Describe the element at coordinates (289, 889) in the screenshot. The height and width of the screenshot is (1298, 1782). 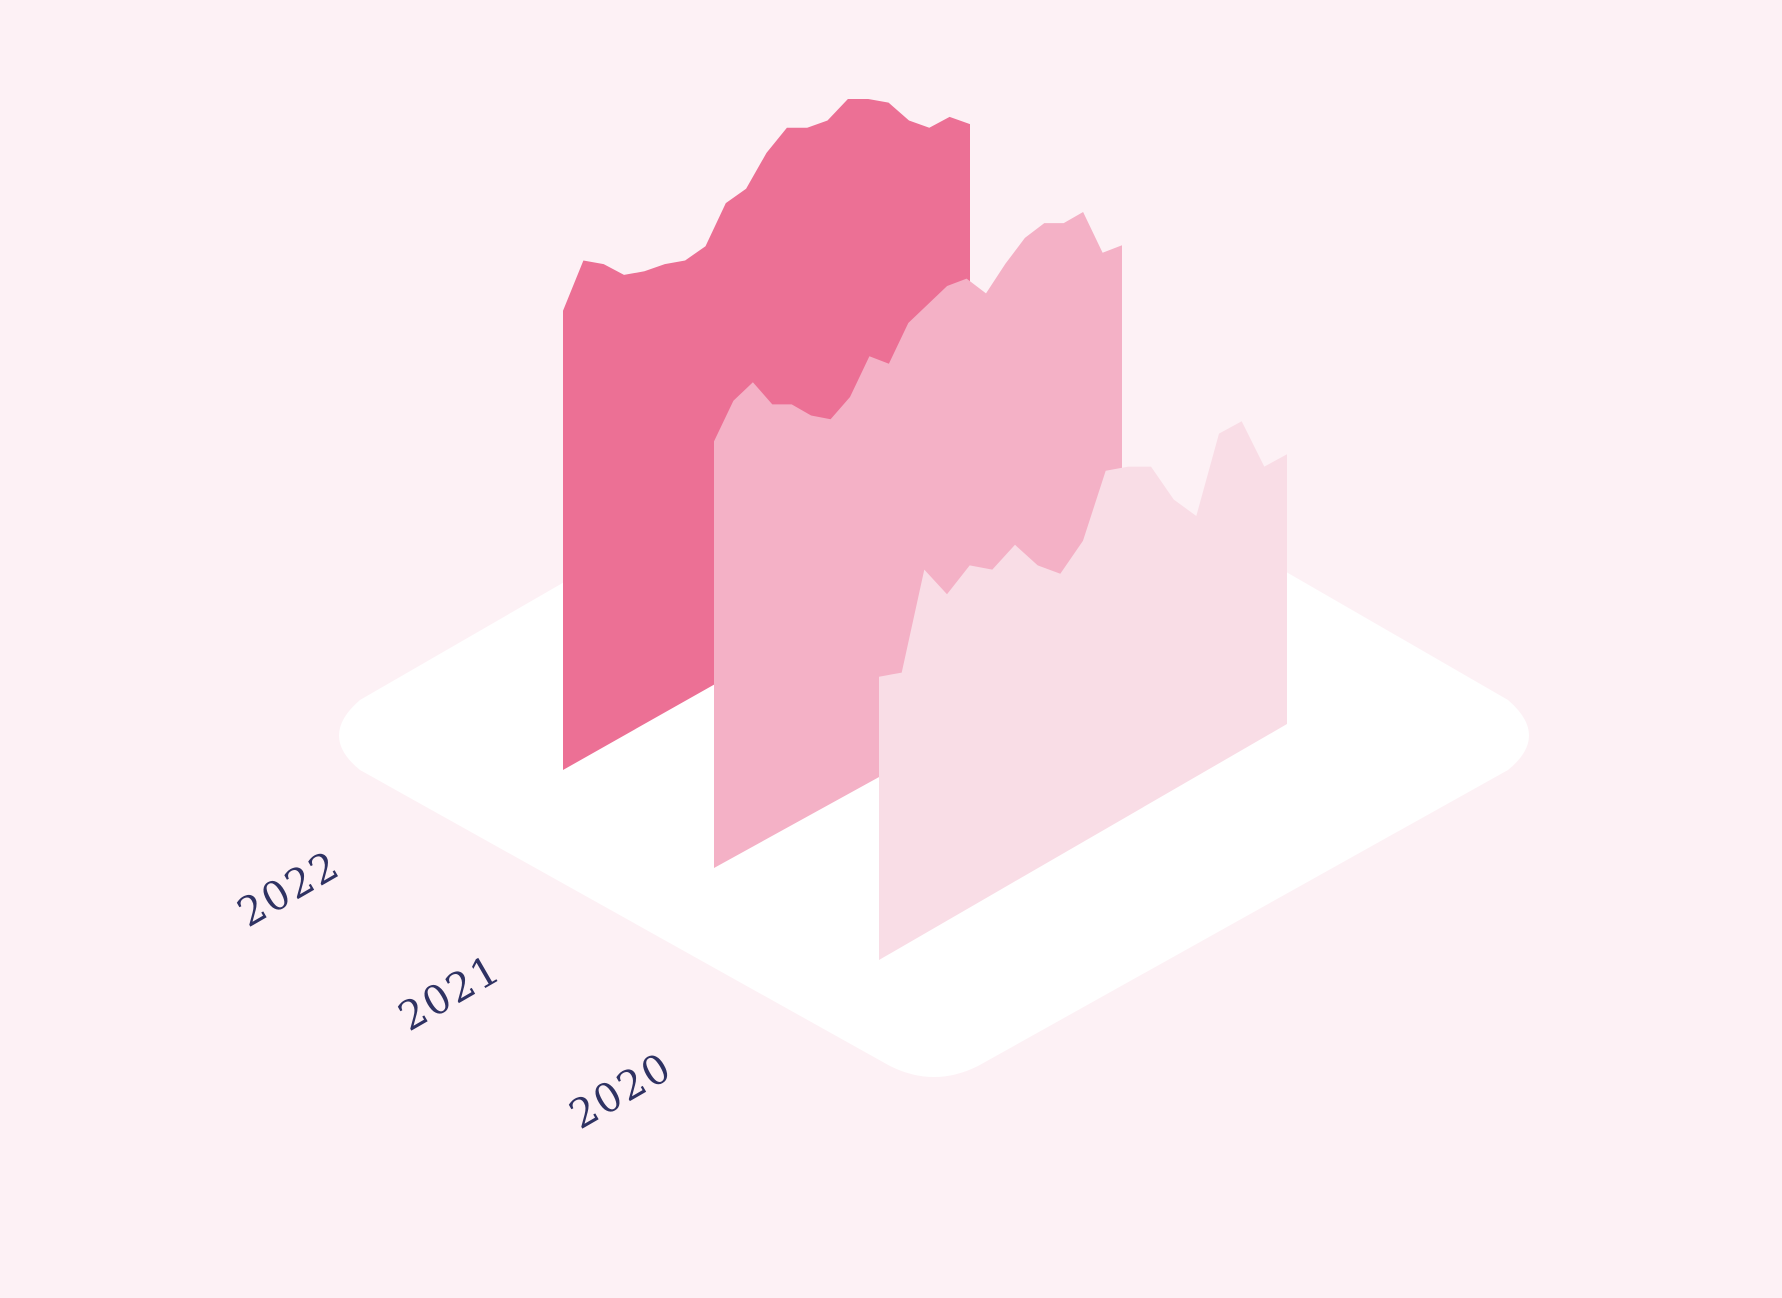
I see `year-label-2022: 2022` at that location.